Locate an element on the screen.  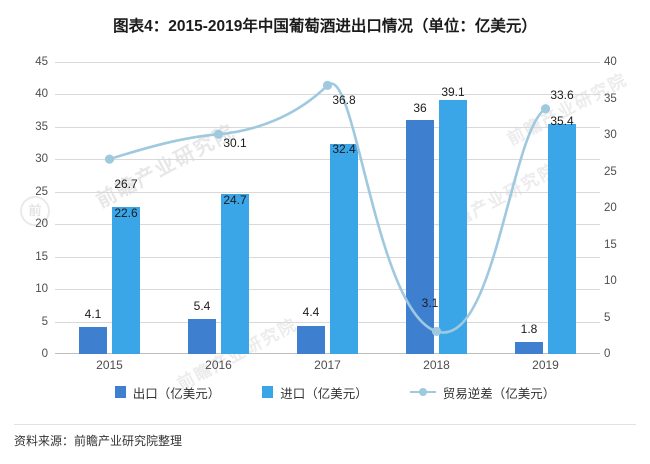
legend-label-deficit: 贸易逆差（亿美元） is located at coordinates (499, 393).